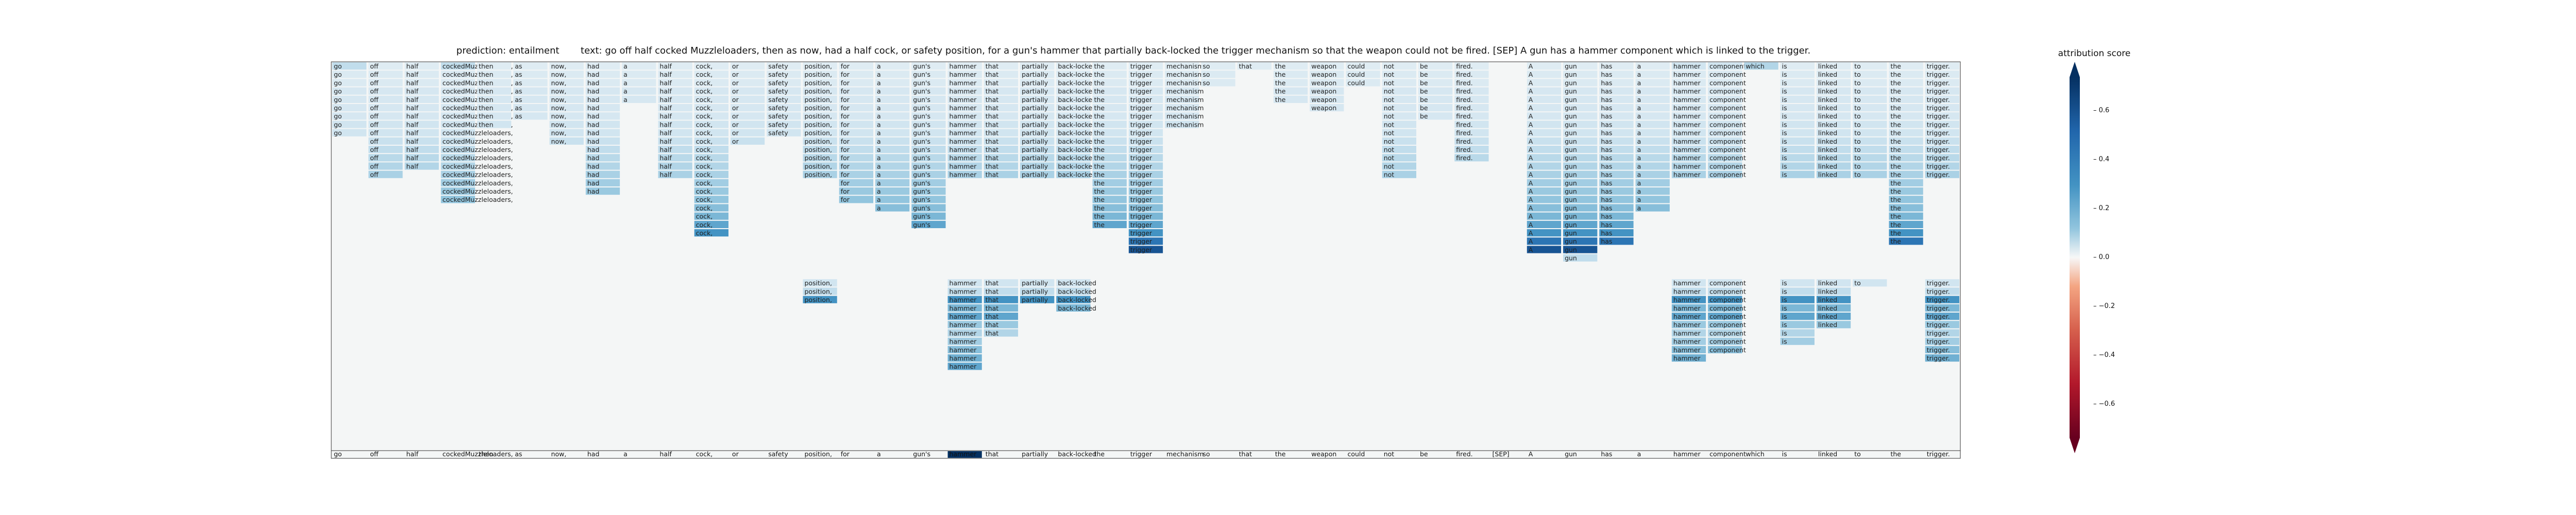 The height and width of the screenshot is (515, 2576). What do you see at coordinates (1424, 454) in the screenshot?
I see `x-tick-label: be` at bounding box center [1424, 454].